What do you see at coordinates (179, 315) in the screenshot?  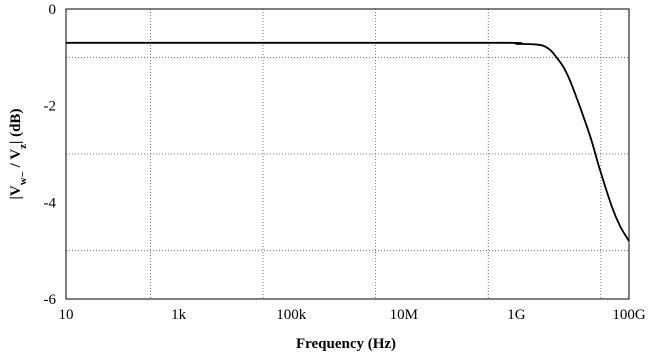 I see `x-tick-label: 1k` at bounding box center [179, 315].